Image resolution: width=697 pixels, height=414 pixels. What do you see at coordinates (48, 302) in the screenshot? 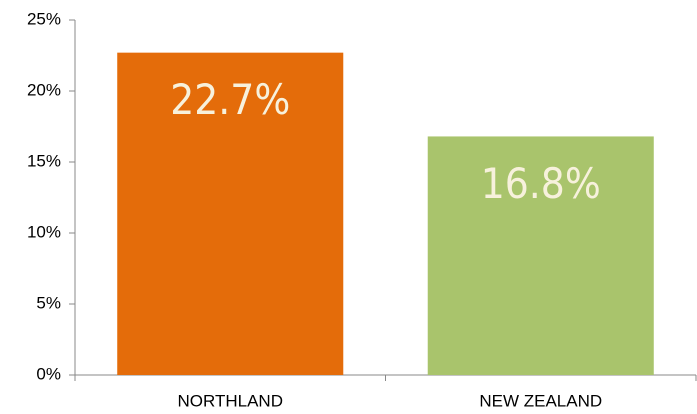
I see `y-tick-label: 5%` at bounding box center [48, 302].